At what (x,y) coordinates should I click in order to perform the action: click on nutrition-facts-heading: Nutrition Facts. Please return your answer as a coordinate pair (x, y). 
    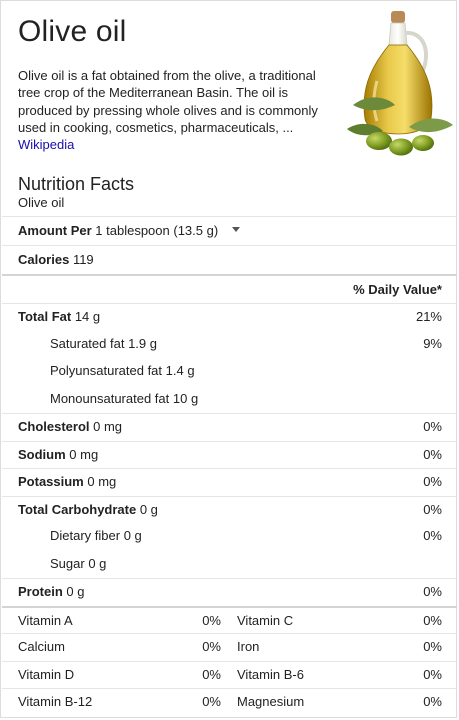
    Looking at the image, I should click on (76, 184).